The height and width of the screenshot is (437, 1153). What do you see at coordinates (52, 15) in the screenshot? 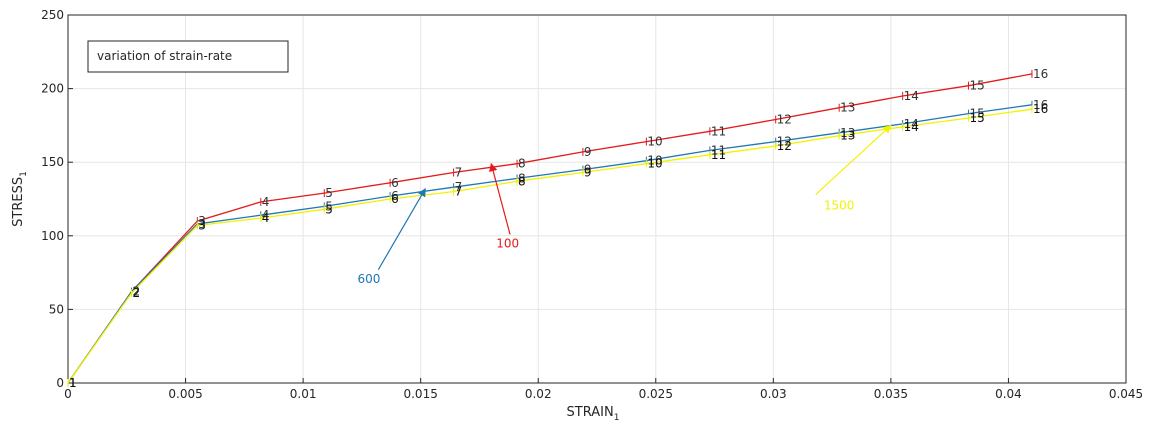
I see `y-tick-label: 250` at bounding box center [52, 15].